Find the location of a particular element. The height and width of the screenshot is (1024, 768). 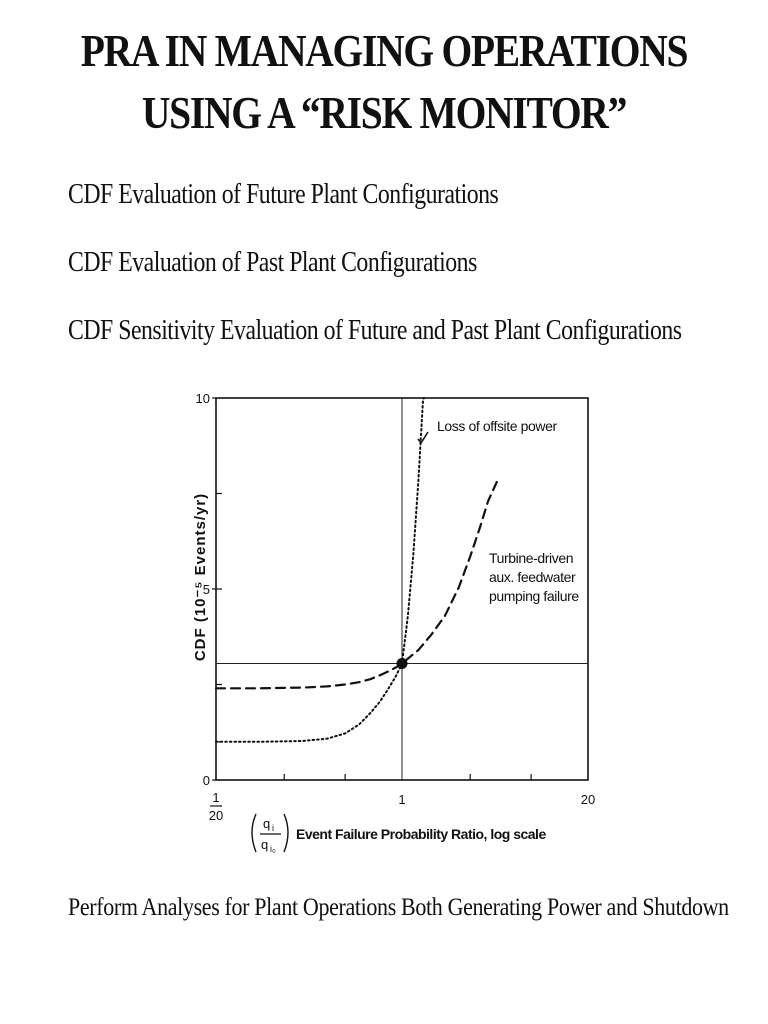

y-tick-label: 0 is located at coordinates (206, 780).